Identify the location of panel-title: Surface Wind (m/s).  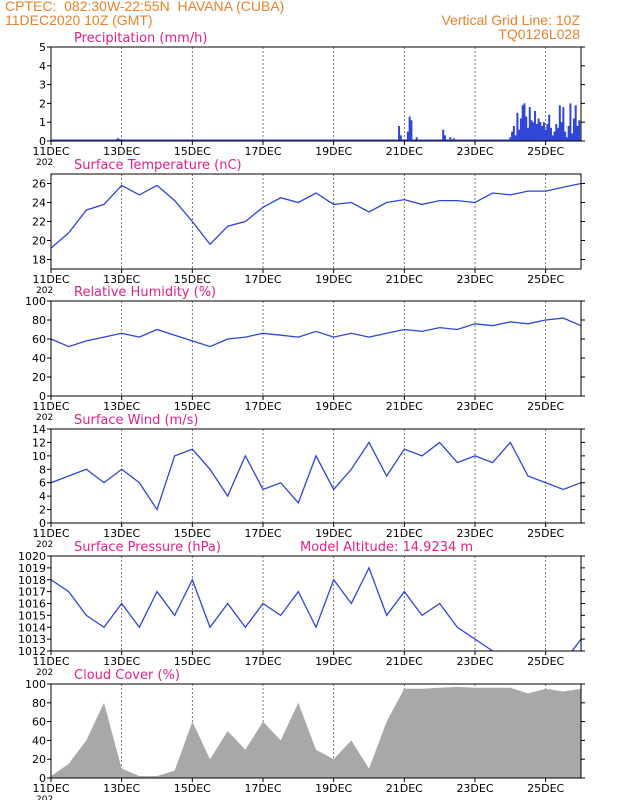
(136, 420).